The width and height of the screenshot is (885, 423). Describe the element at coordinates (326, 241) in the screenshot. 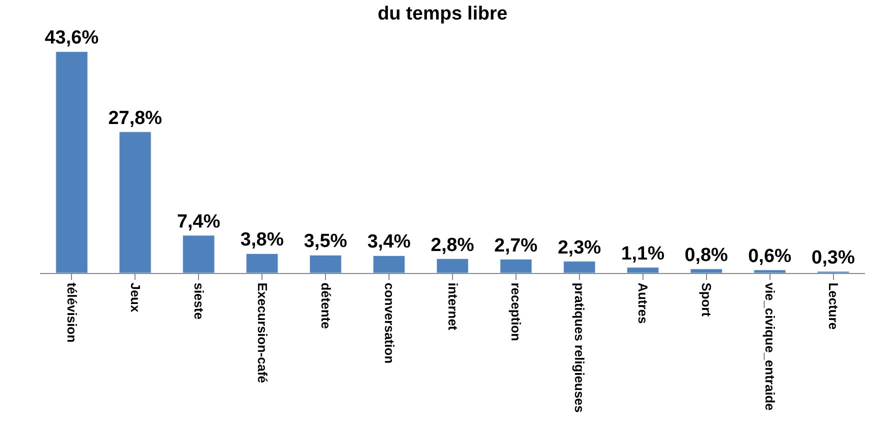

I see `data-label: 3,5%` at that location.